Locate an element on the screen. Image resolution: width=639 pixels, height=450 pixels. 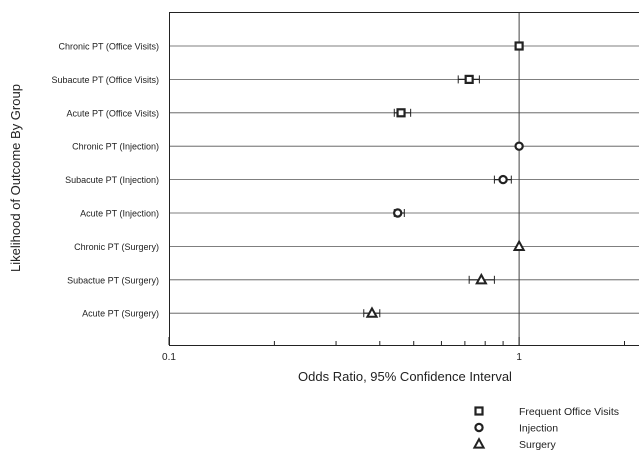
category-label: Subacute PT (Office Visits) is located at coordinates (105, 80).